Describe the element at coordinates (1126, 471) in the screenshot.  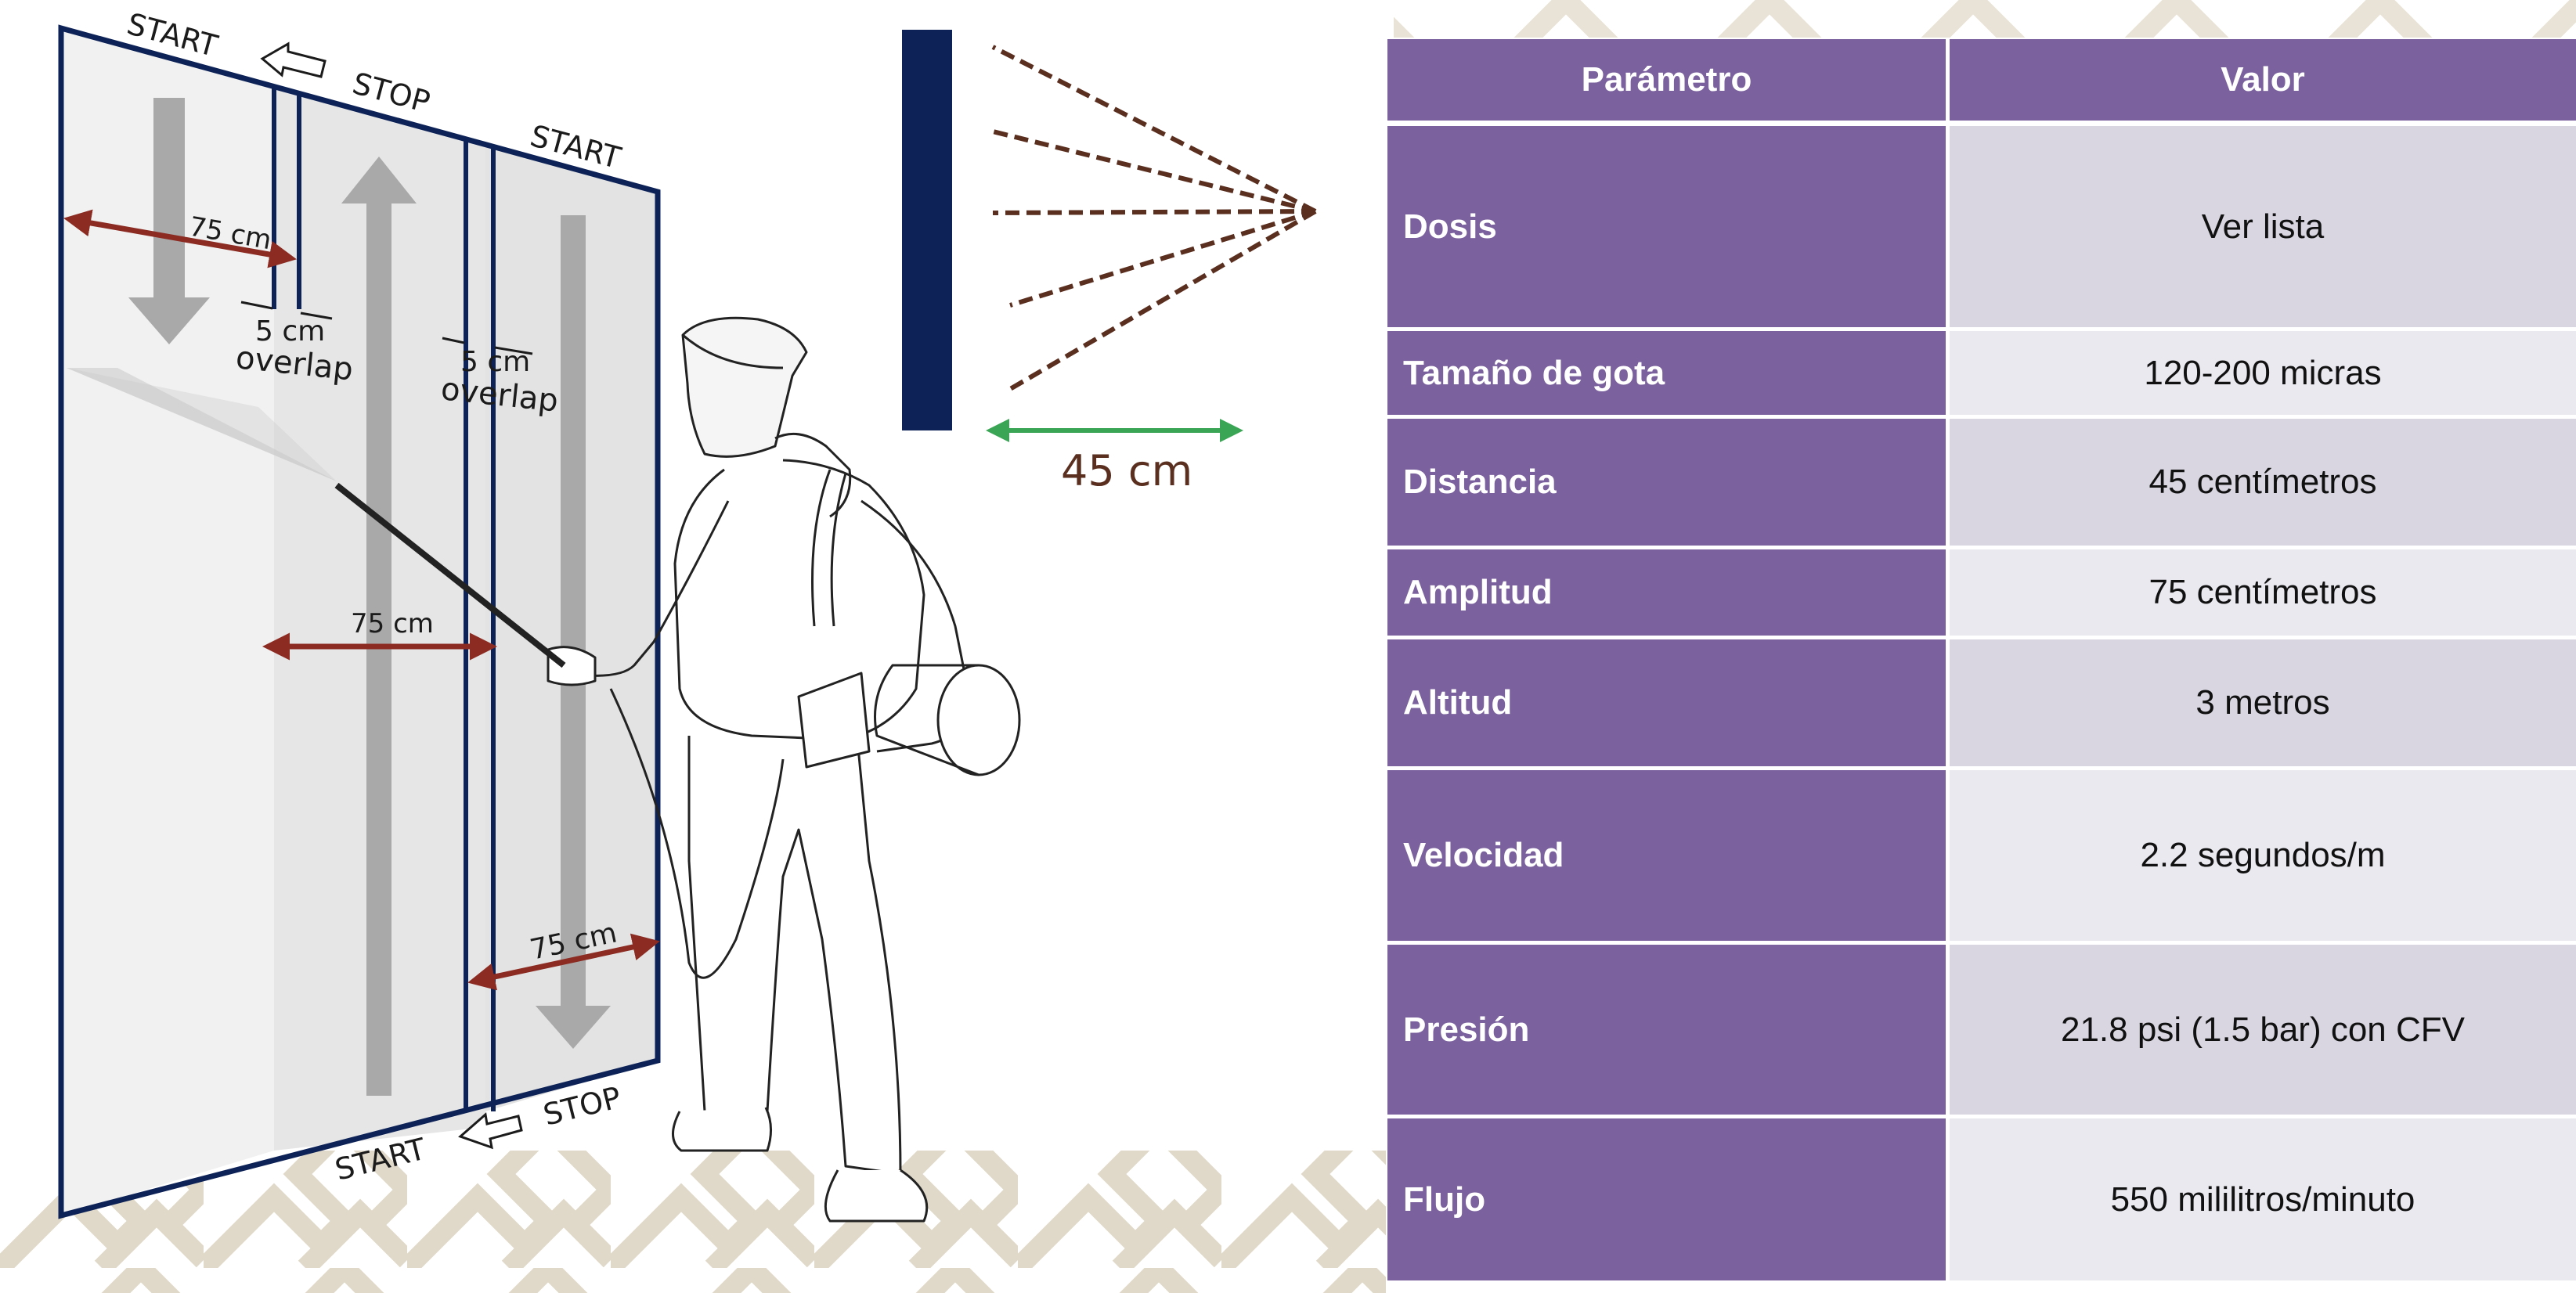
I see `distance-label: 45 cm` at that location.